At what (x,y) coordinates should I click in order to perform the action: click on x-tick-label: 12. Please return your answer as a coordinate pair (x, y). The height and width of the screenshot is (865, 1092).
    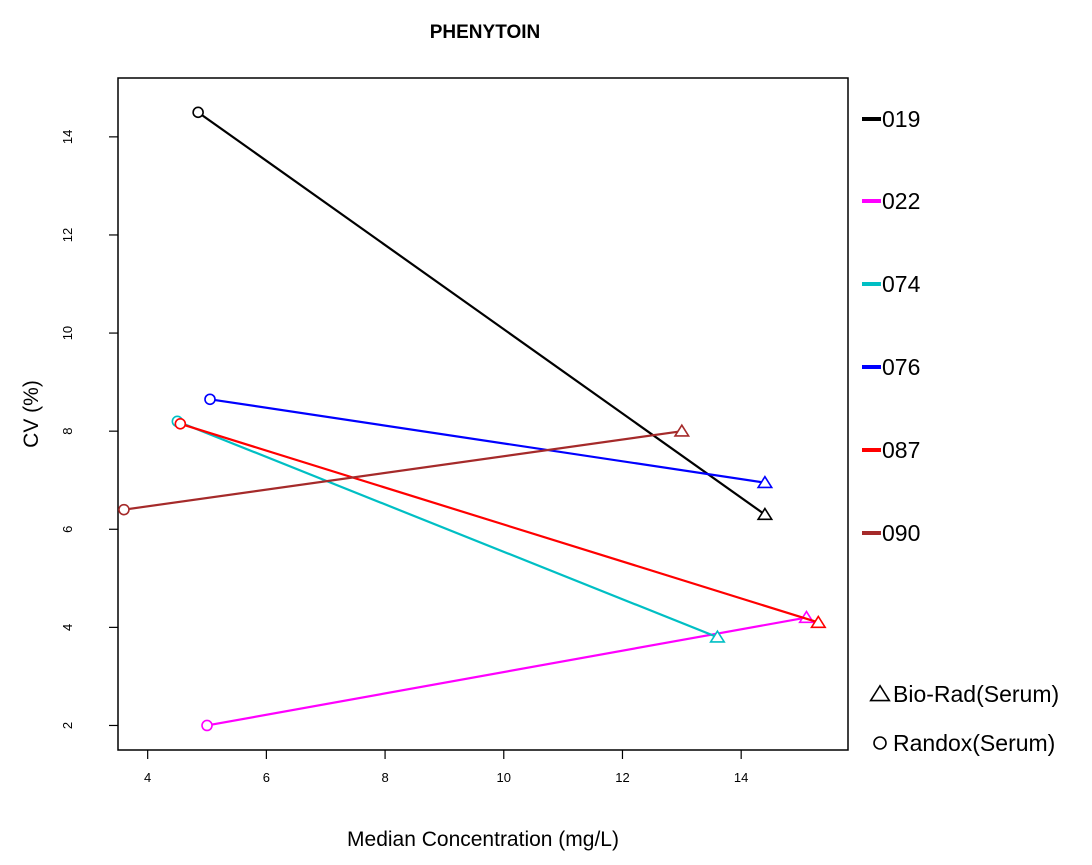
    Looking at the image, I should click on (622, 777).